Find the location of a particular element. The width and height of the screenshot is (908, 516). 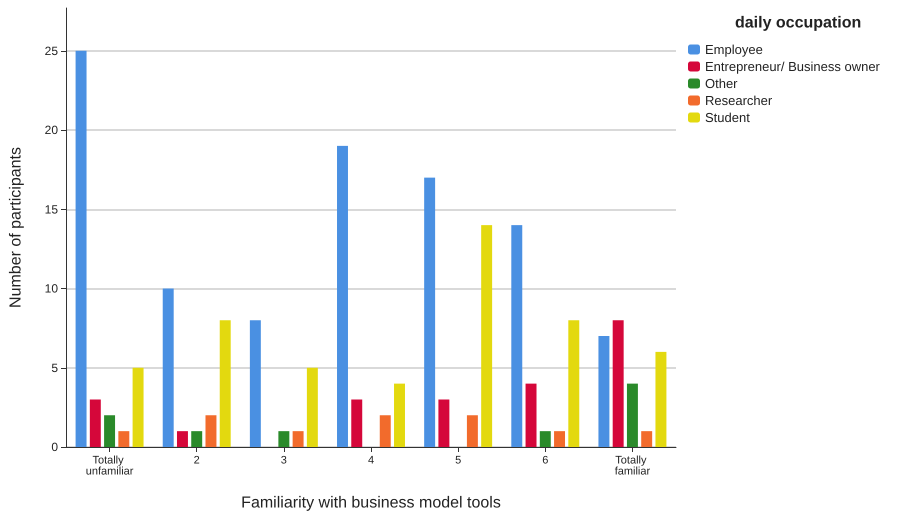

legend-title: daily occupation is located at coordinates (798, 23).